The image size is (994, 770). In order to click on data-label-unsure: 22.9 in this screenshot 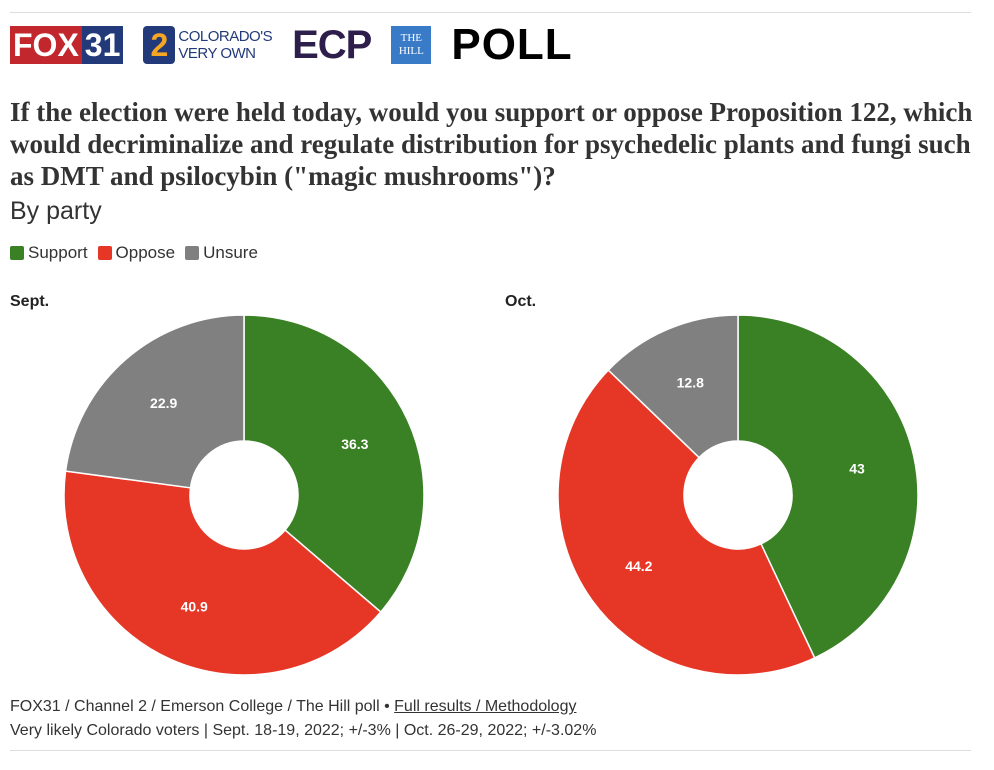, I will do `click(163, 403)`.